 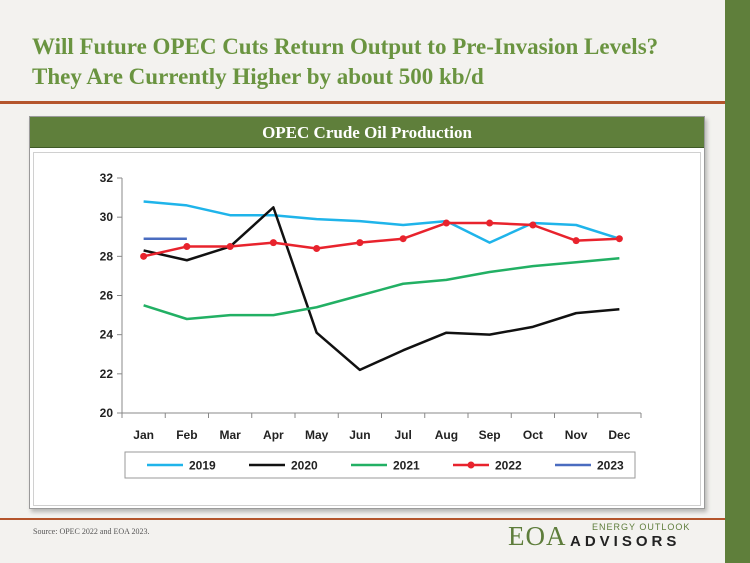 What do you see at coordinates (610, 466) in the screenshot?
I see `legend-label-2023: 2023` at bounding box center [610, 466].